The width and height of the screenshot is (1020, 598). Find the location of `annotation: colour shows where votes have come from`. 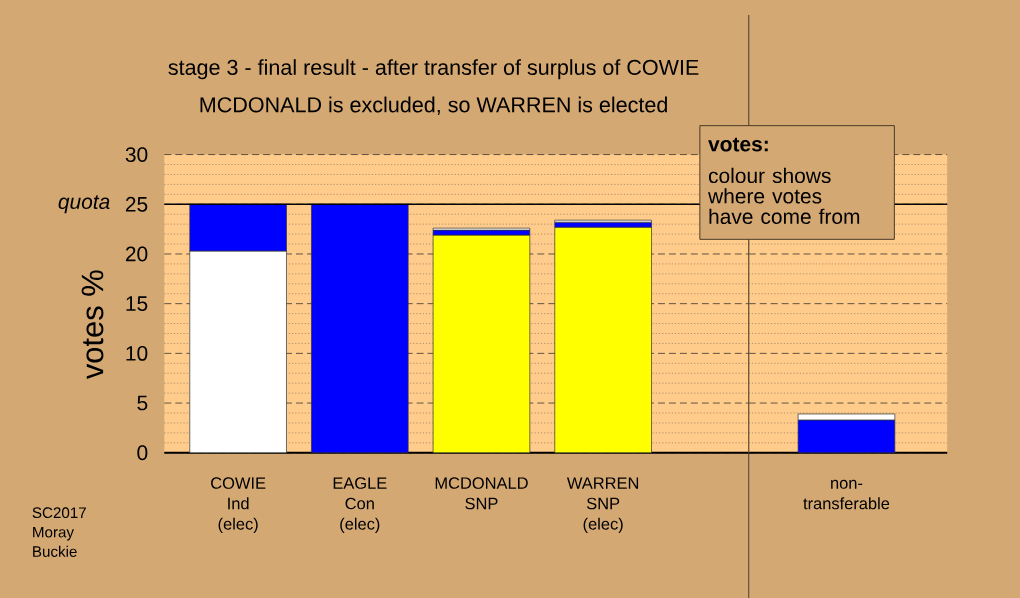

annotation: colour shows where votes have come from is located at coordinates (784, 195).